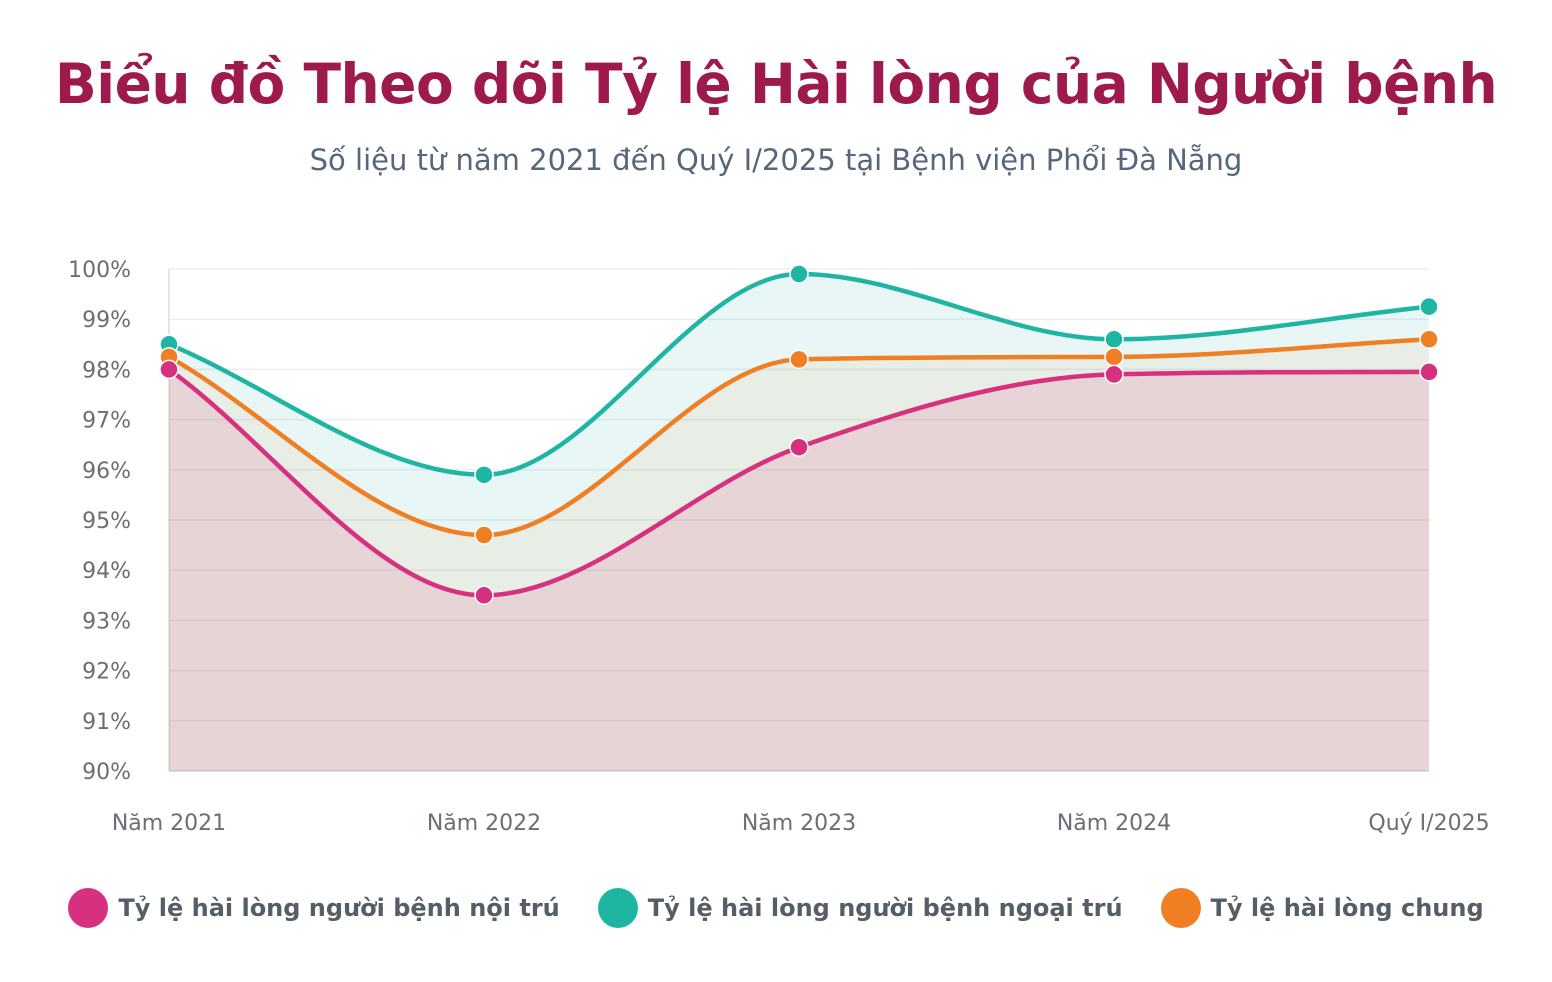 Image resolution: width=1552 pixels, height=982 pixels. What do you see at coordinates (885, 908) in the screenshot?
I see `legend-label-outpatient: Tỷ lệ hài lòng người bệnh ngoại trú` at bounding box center [885, 908].